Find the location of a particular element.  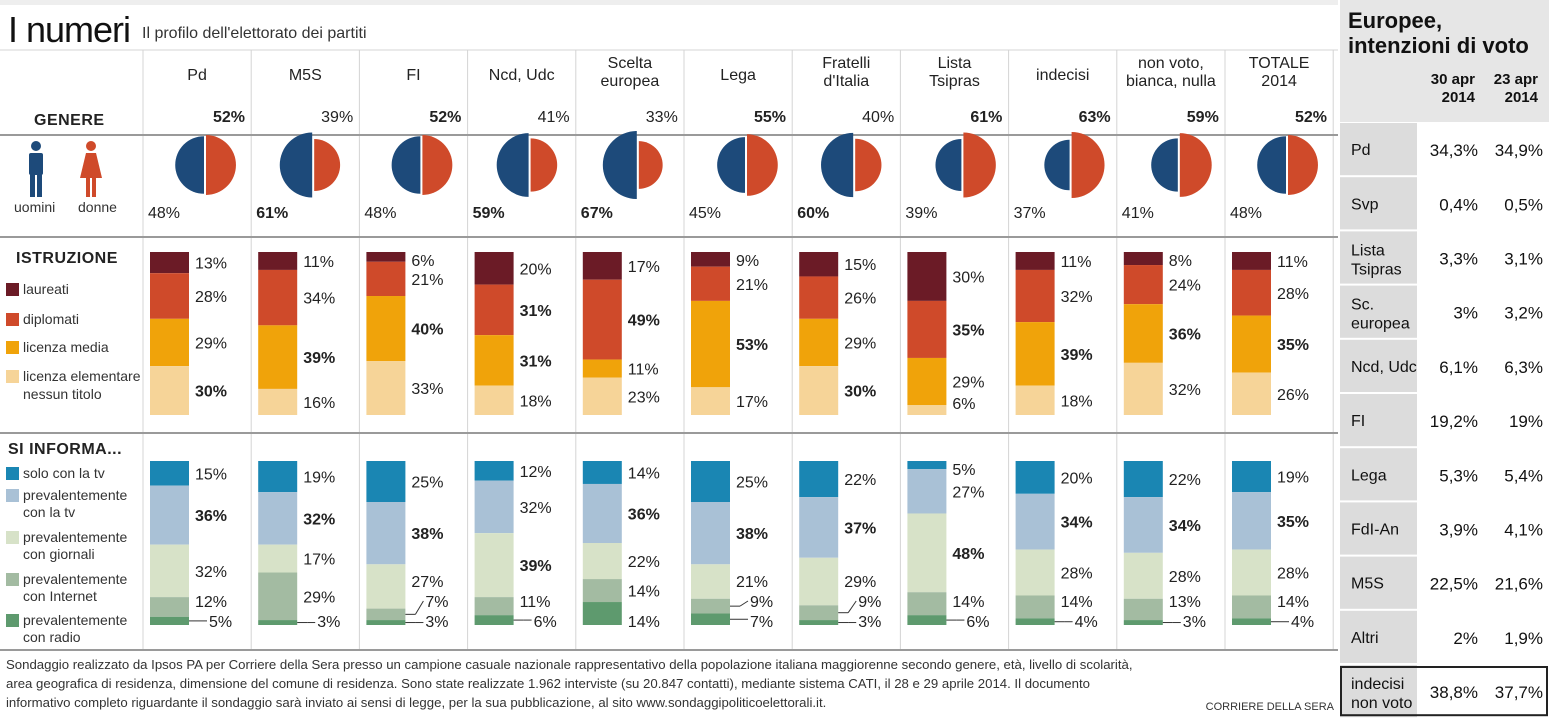

column-header: indecisi is located at coordinates (1062, 75).